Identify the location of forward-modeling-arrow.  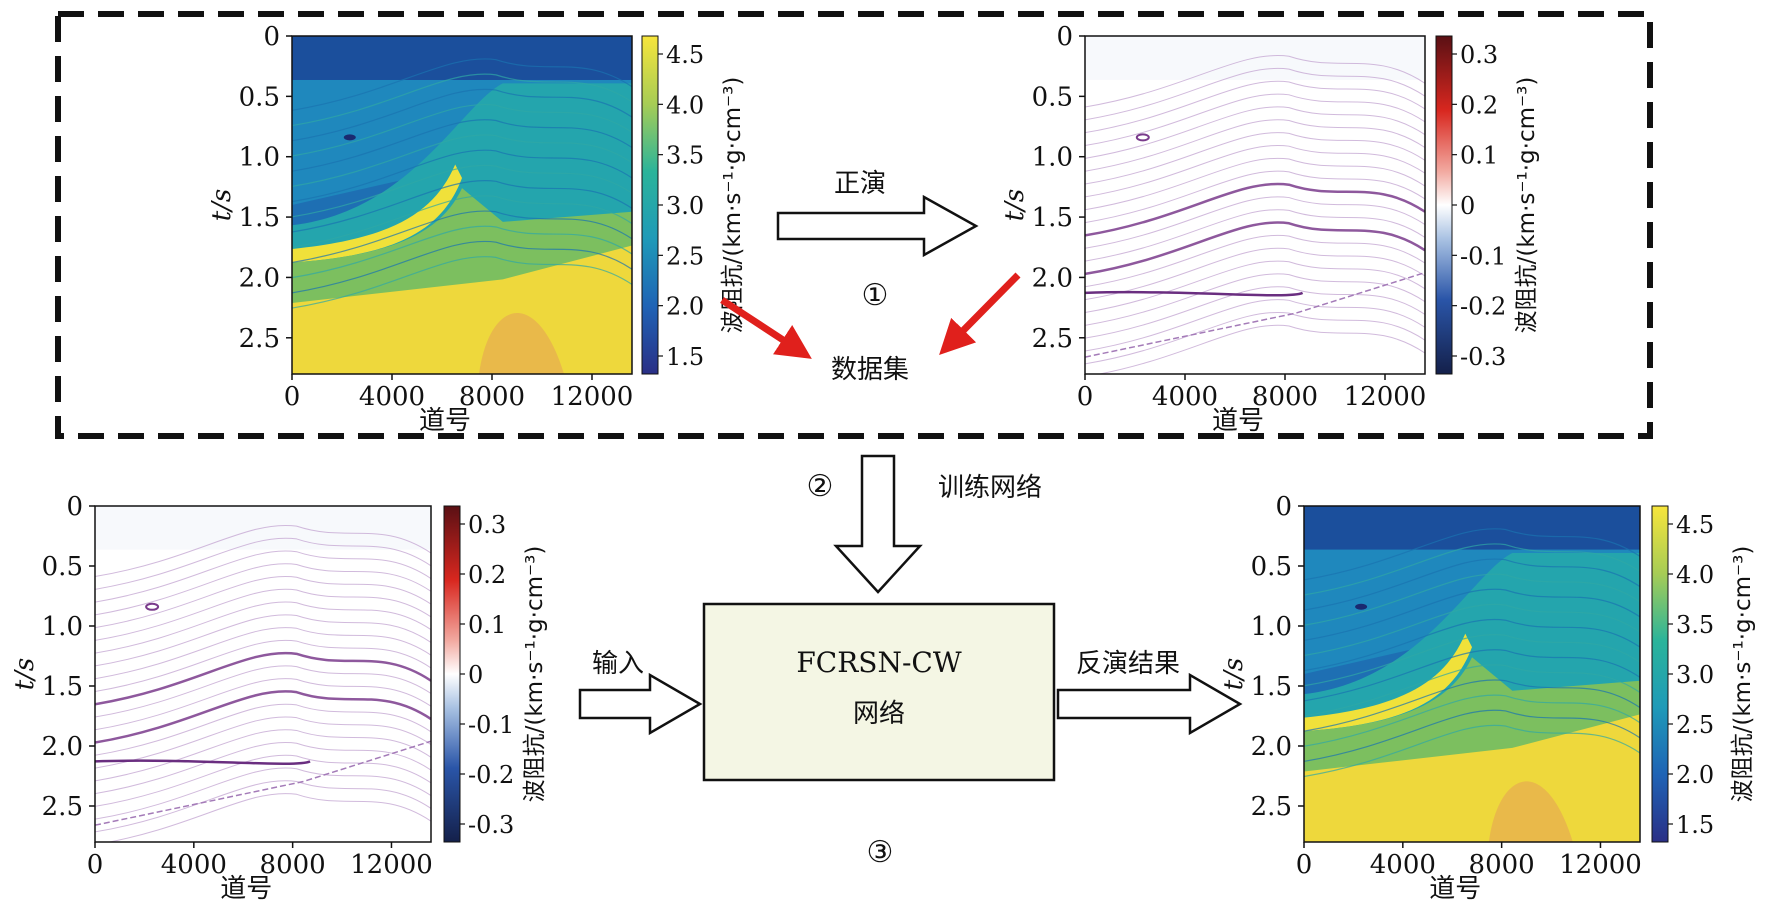
(877, 226).